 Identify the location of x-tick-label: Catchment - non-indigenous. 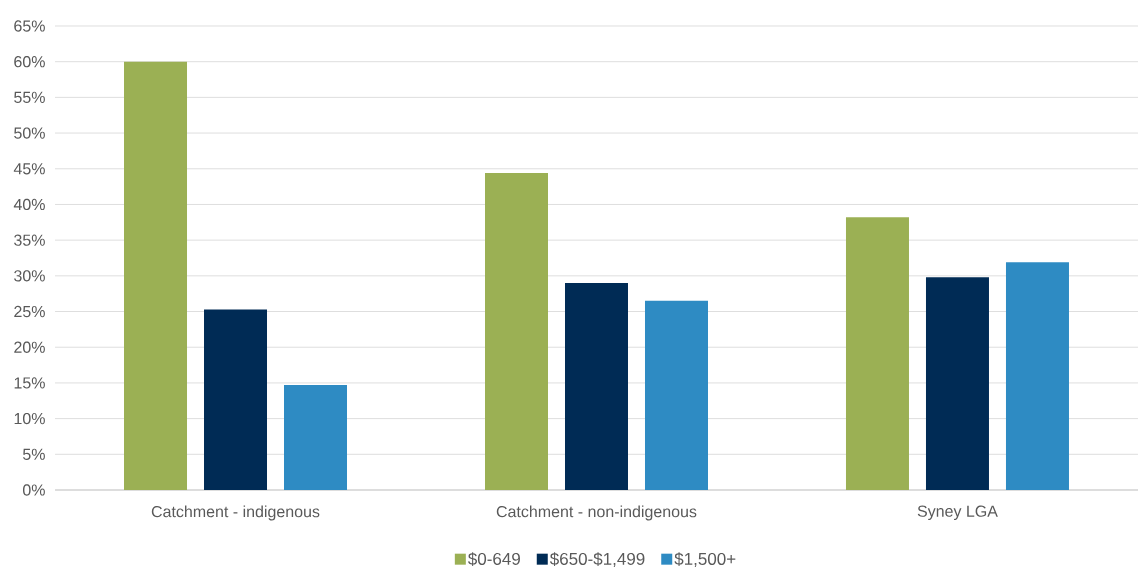
(596, 513).